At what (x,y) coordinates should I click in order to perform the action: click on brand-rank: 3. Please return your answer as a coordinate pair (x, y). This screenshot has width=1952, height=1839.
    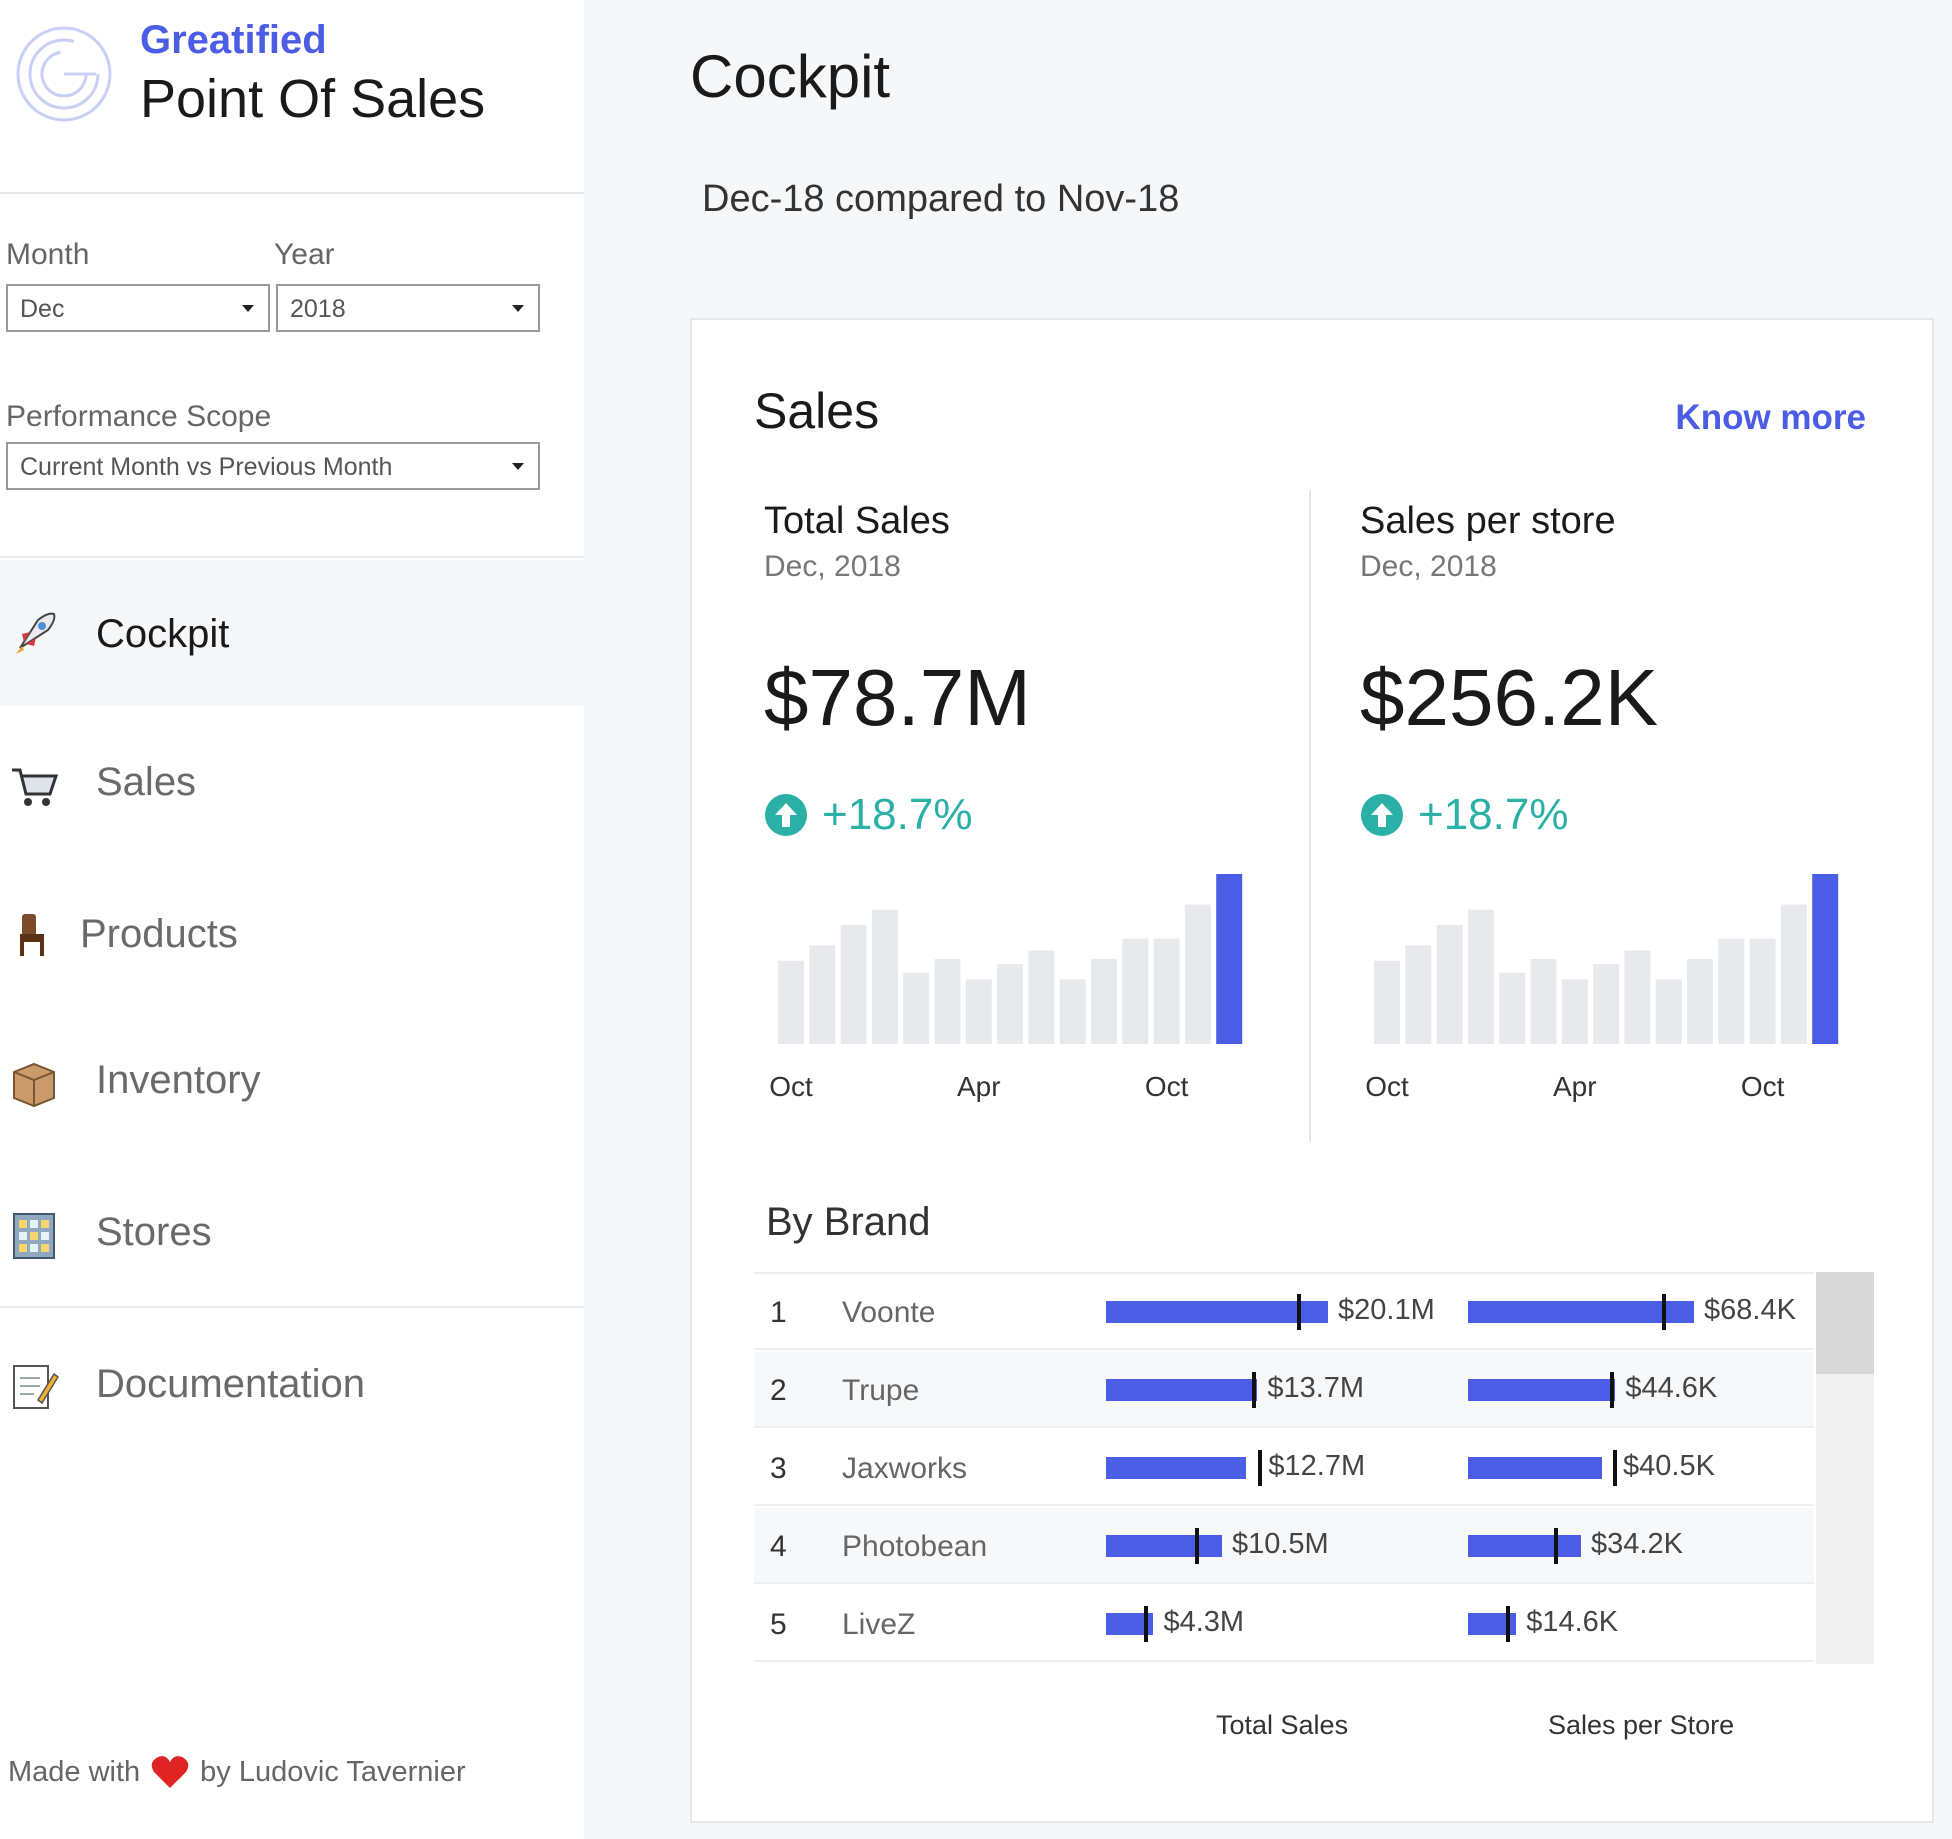
    Looking at the image, I should click on (778, 1468).